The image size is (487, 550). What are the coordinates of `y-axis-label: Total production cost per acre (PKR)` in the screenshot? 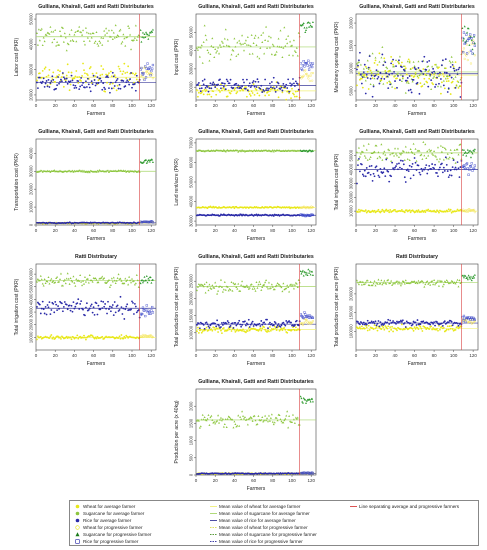 It's located at (337, 306).